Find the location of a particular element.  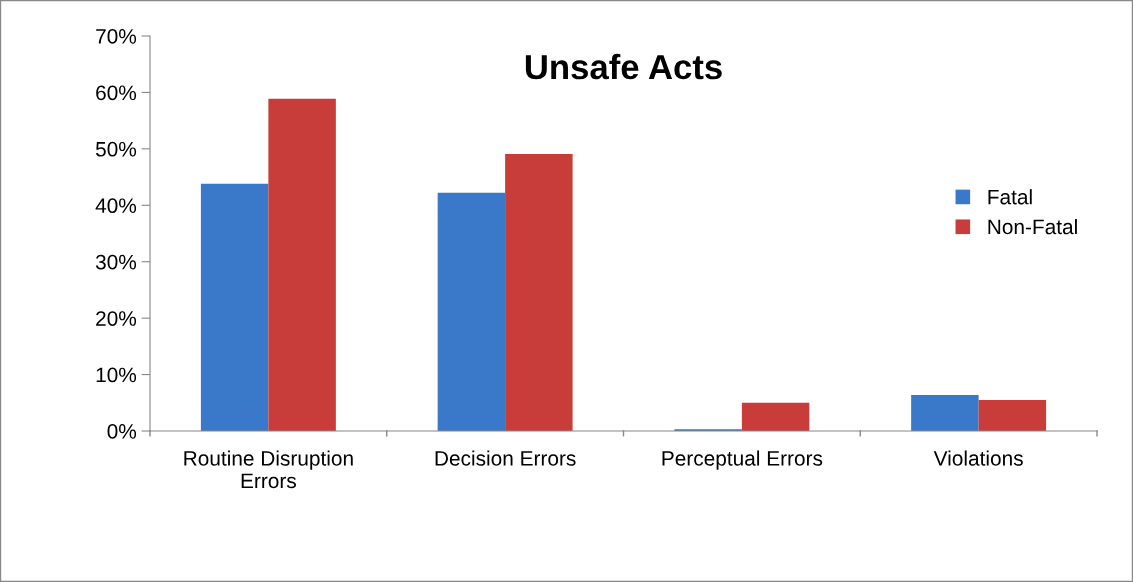

legend-label: Non-Fatal is located at coordinates (1032, 226).